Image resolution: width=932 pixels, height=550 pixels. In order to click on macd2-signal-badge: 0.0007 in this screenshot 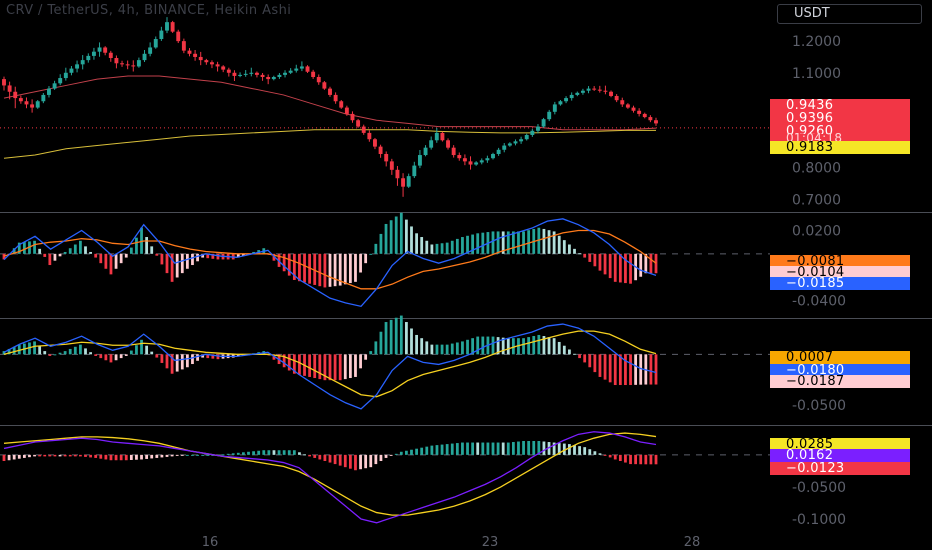, I will do `click(840, 357)`.